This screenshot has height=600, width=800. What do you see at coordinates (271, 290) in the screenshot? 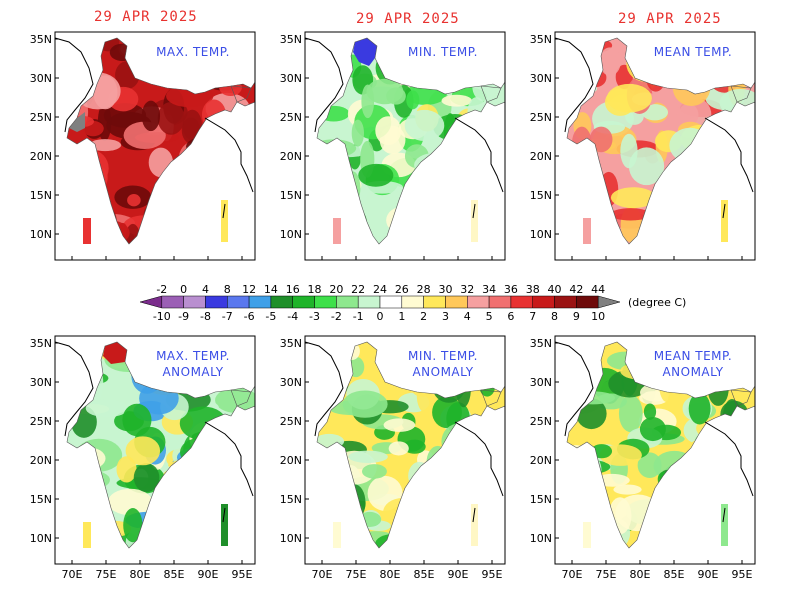
I see `temperature-label: 14` at bounding box center [271, 290].